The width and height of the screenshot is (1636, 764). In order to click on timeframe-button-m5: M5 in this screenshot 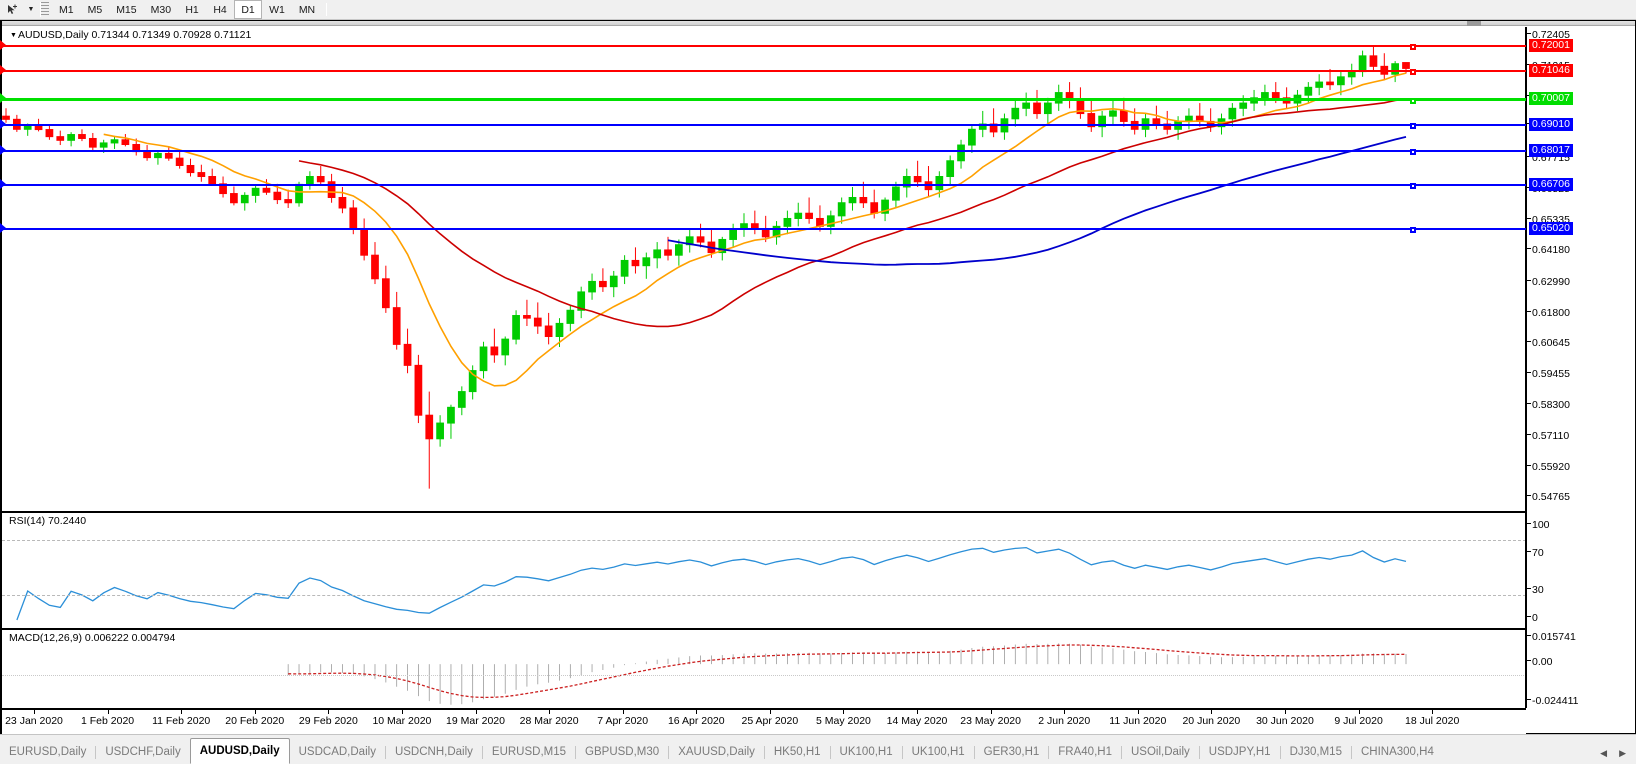, I will do `click(95, 9)`.